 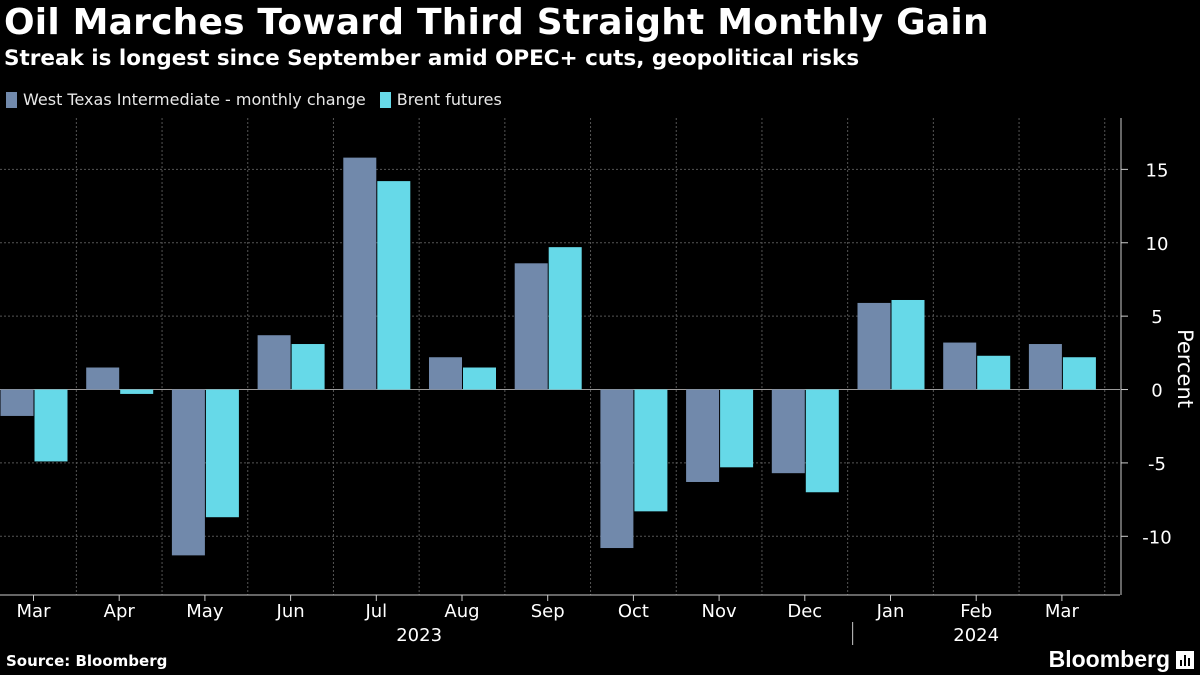 I want to click on y-axis-label: Percent, so click(x=1185, y=368).